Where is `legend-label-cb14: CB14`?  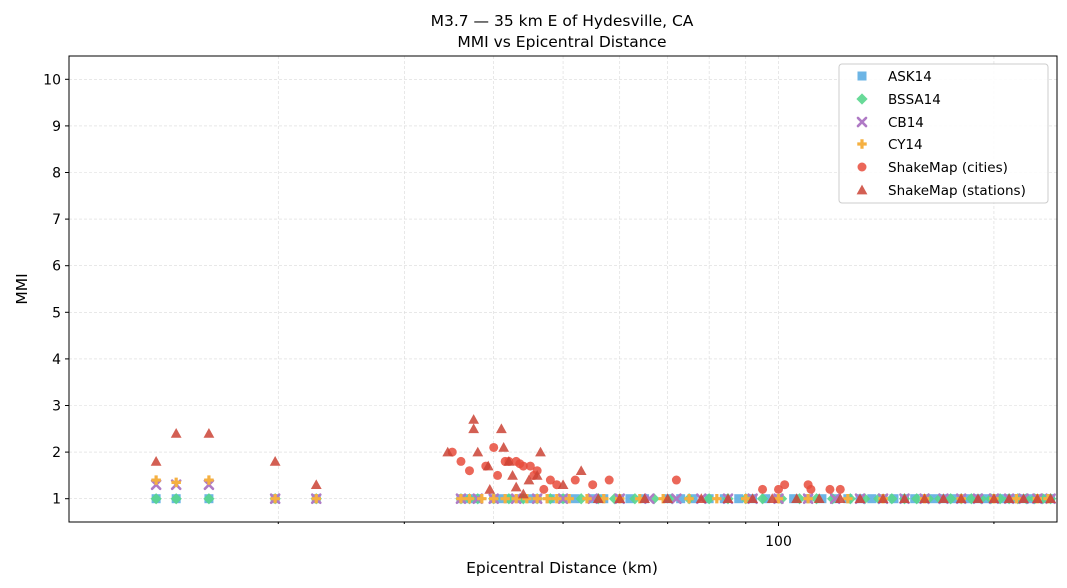
legend-label-cb14: CB14 is located at coordinates (906, 123).